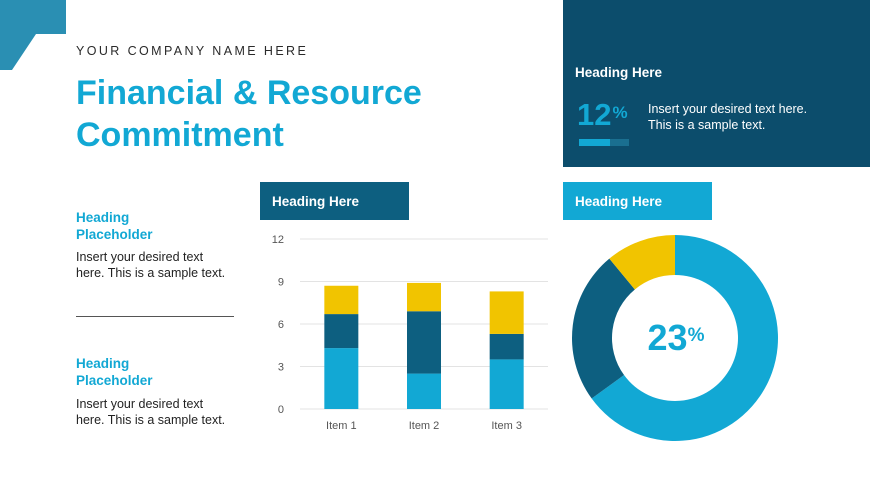 The height and width of the screenshot is (489, 870). What do you see at coordinates (286, 114) in the screenshot?
I see `page-title: Financial & Resource Commitment` at bounding box center [286, 114].